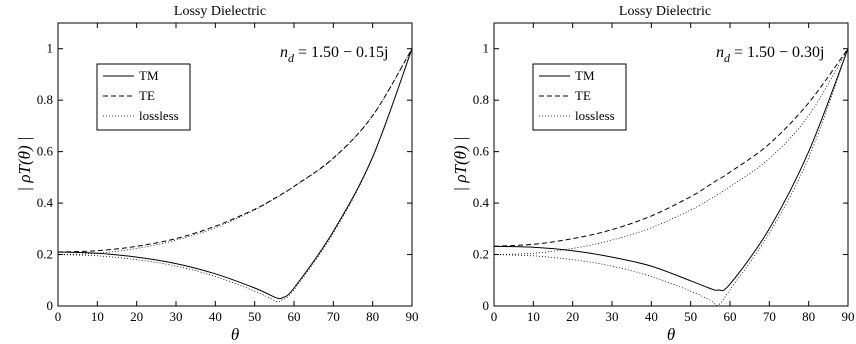 The width and height of the screenshot is (856, 344). I want to click on refractive-index-annotation: nd = 1.50 − 0.15j, so click(334, 54).